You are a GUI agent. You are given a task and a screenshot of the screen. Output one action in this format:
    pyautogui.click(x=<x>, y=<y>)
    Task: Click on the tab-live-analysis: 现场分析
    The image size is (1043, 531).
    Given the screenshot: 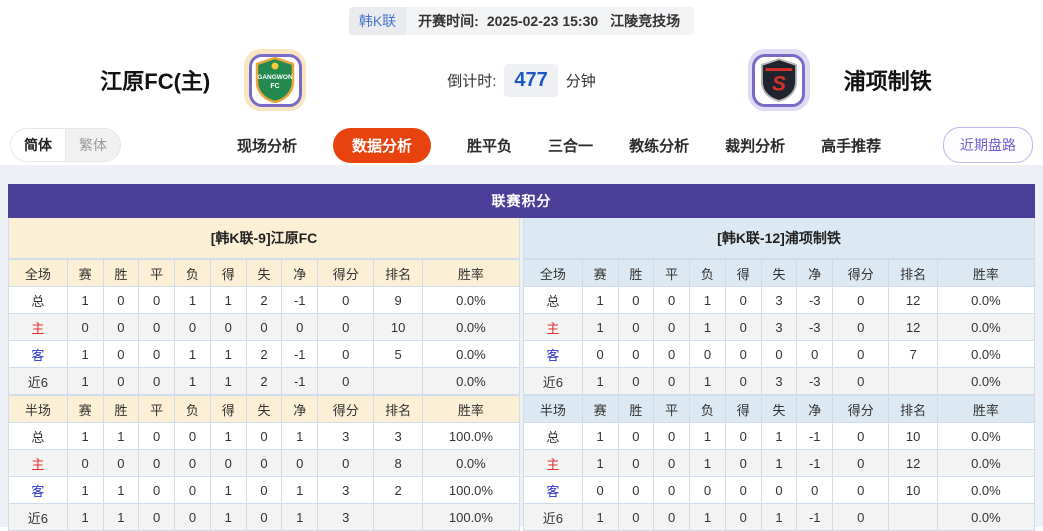 What is the action you would take?
    pyautogui.click(x=267, y=145)
    